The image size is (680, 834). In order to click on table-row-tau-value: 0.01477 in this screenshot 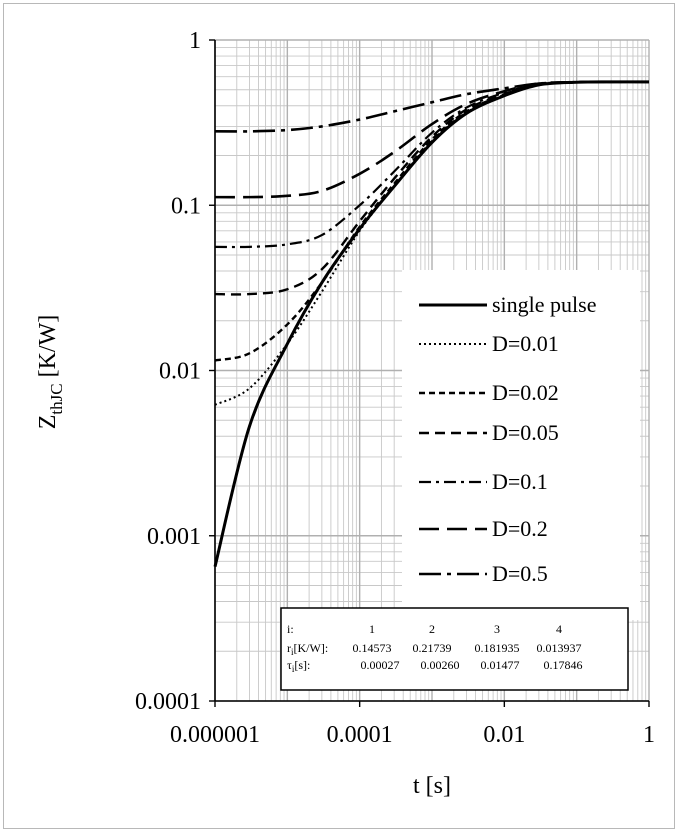, I will do `click(500, 665)`.